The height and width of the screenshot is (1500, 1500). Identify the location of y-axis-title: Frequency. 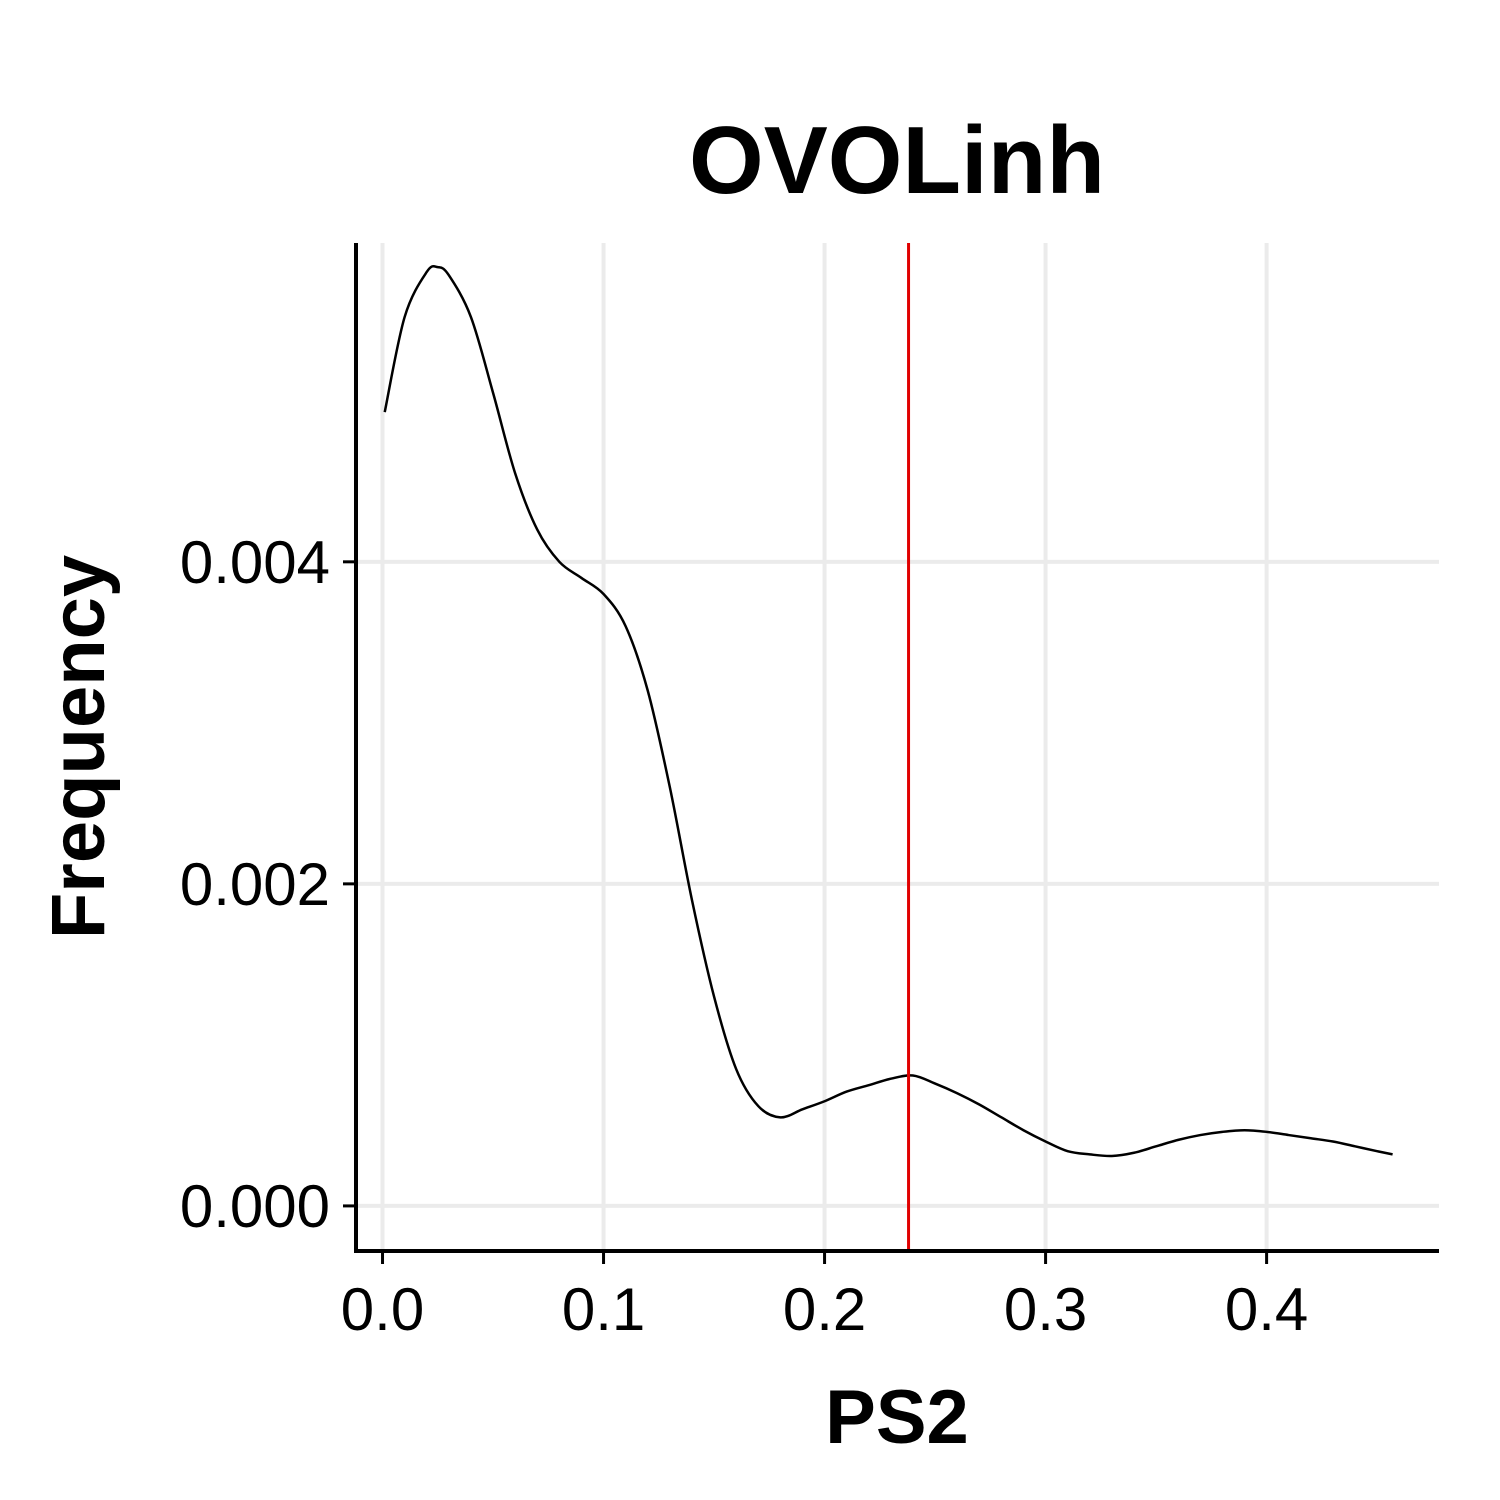
(78, 747).